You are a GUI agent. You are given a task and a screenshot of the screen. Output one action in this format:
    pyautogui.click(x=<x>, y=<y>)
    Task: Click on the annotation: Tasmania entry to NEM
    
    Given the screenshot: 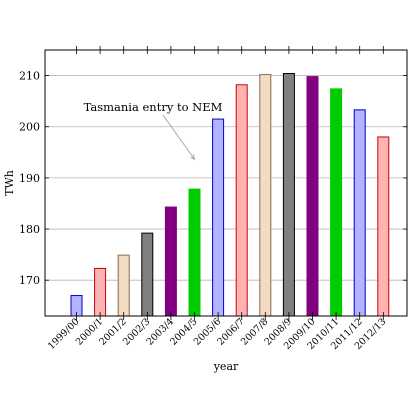 What is the action you would take?
    pyautogui.click(x=153, y=130)
    